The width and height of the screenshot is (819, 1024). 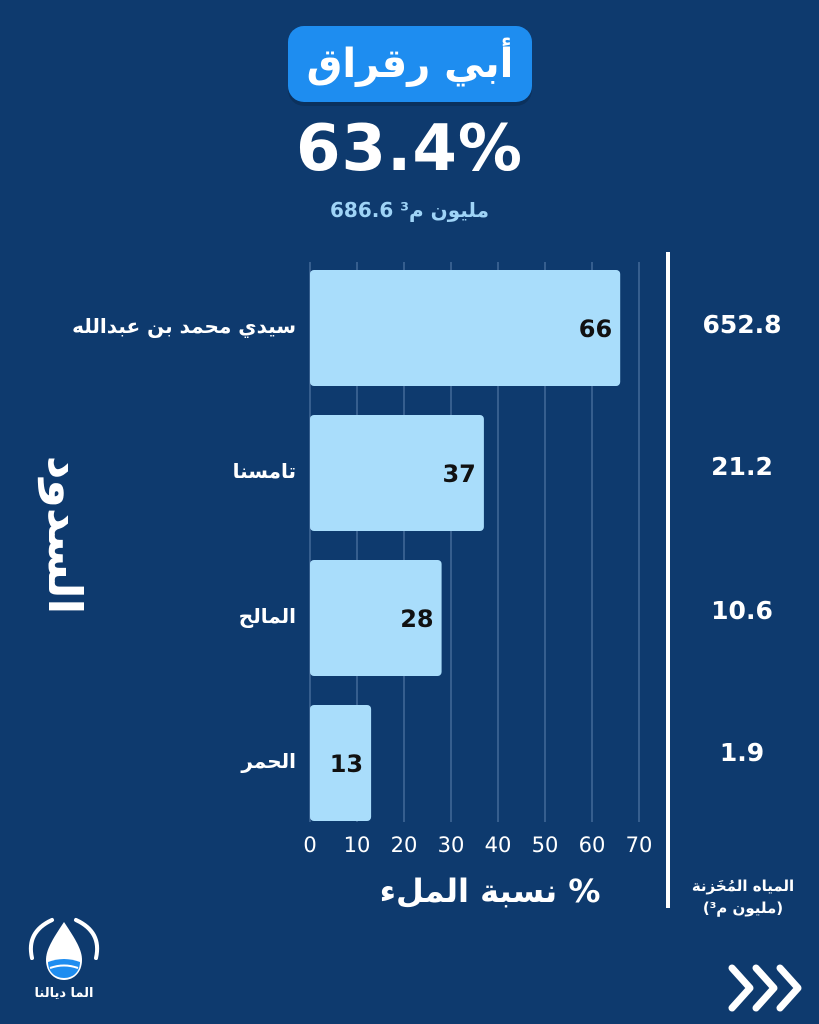 What do you see at coordinates (490, 891) in the screenshot?
I see `x-axis-title: نسبة الملء %` at bounding box center [490, 891].